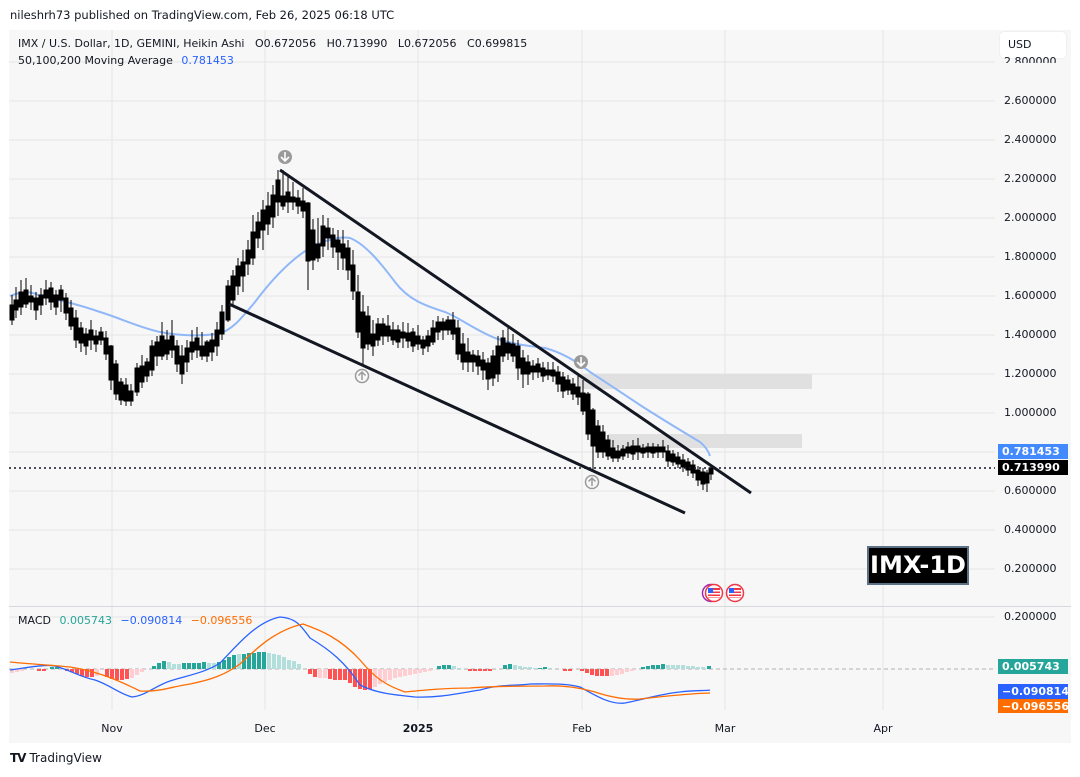 The image size is (1080, 777). I want to click on ohlc-open: O0.672056, so click(285, 43).